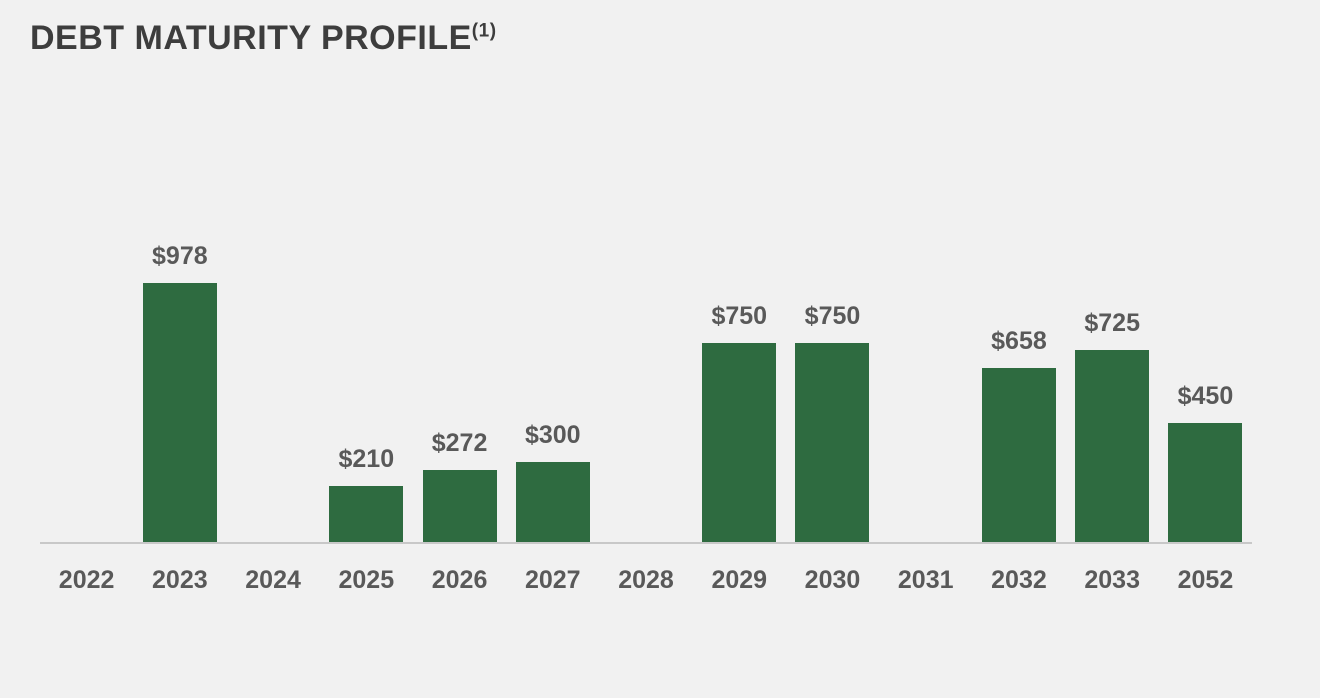 Image resolution: width=1320 pixels, height=698 pixels. Describe the element at coordinates (925, 580) in the screenshot. I see `x-tick-label-2031: 2031` at that location.